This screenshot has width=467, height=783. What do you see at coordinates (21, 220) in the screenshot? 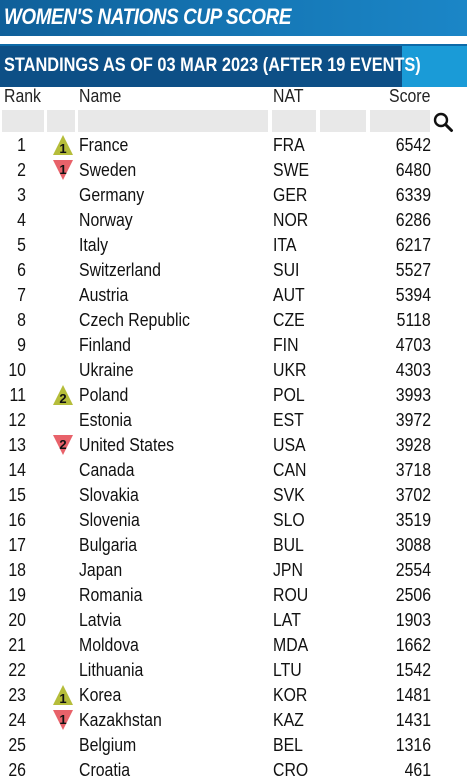
I see `rank-cell: 4` at bounding box center [21, 220].